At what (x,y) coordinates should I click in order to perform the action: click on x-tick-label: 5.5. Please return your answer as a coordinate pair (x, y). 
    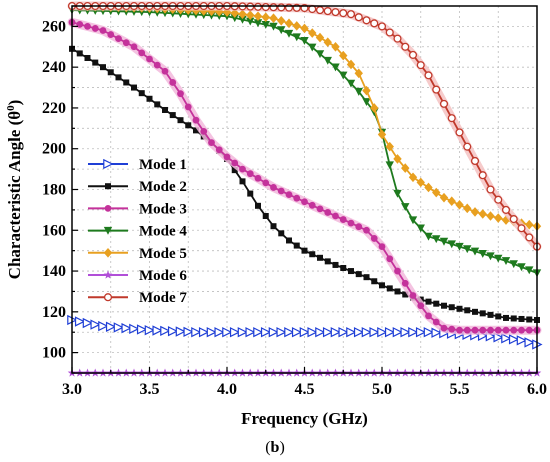
    Looking at the image, I should click on (460, 389).